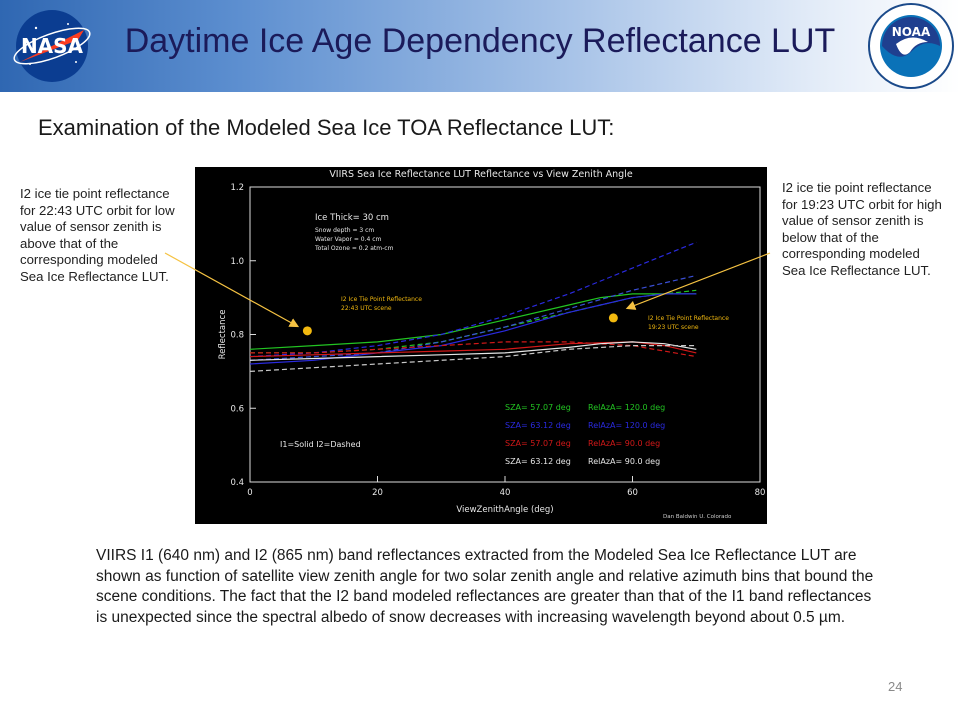  I want to click on y-tick-label: 0.8, so click(237, 336).